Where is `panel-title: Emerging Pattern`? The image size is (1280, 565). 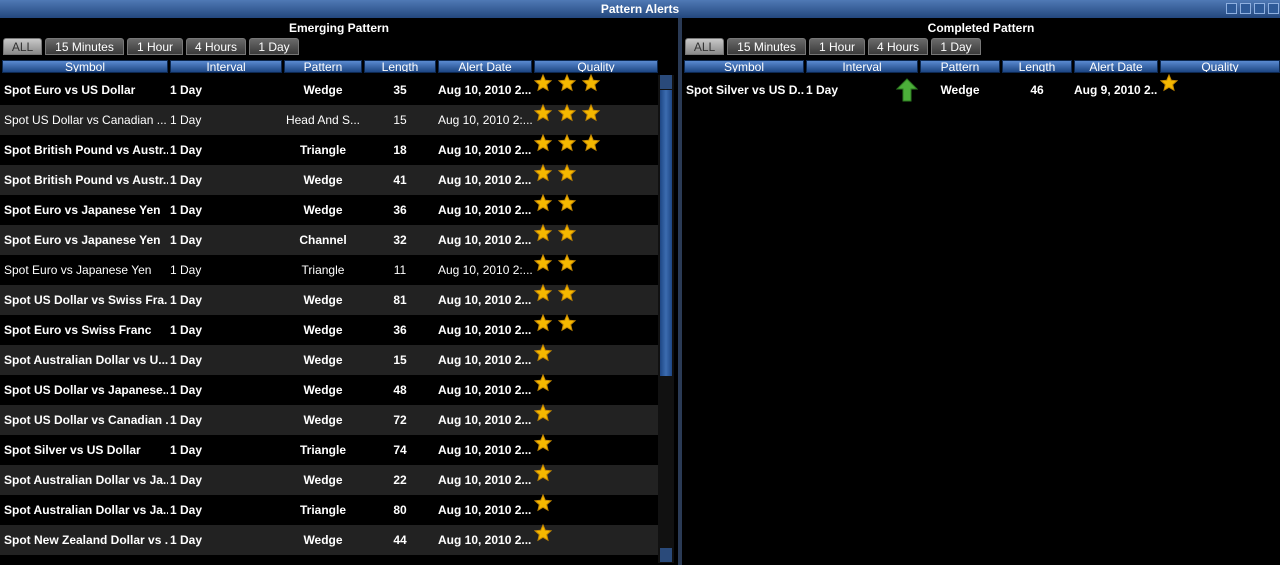 panel-title: Emerging Pattern is located at coordinates (339, 28).